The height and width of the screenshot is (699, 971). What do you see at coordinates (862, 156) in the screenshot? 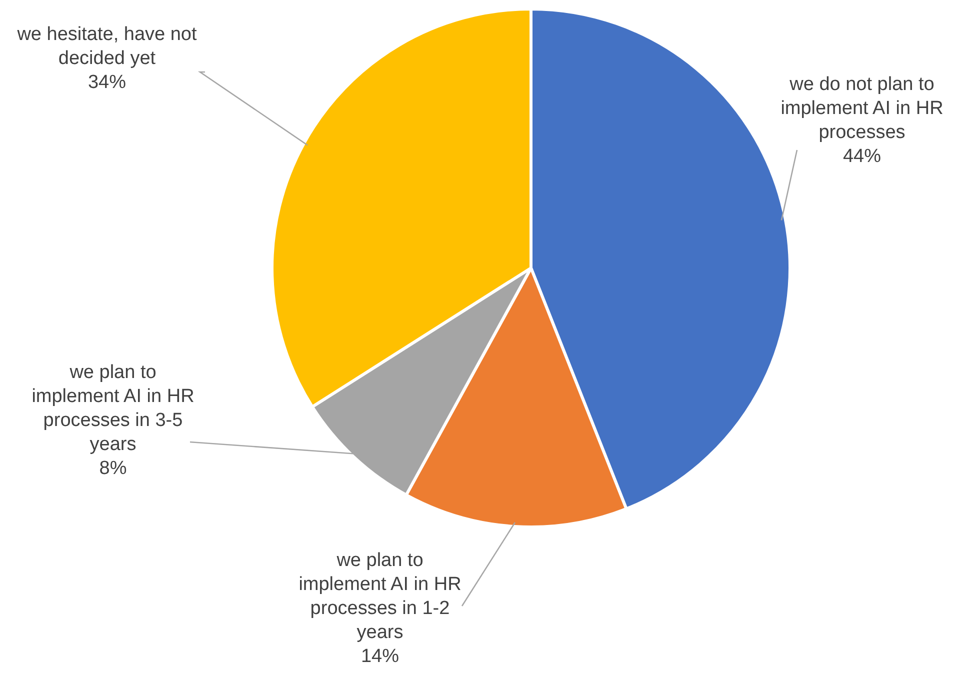
I see `data-label: 44%` at bounding box center [862, 156].